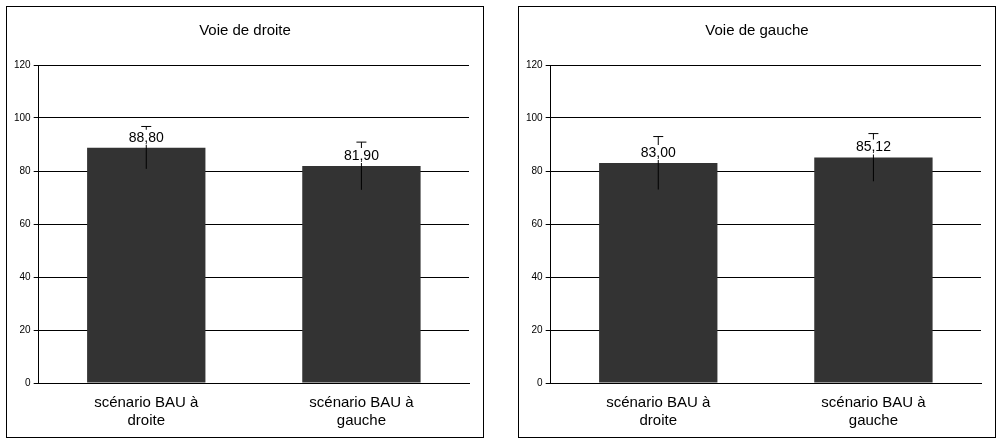  What do you see at coordinates (757, 29) in the screenshot?
I see `chart-title: Voie de gauche` at bounding box center [757, 29].